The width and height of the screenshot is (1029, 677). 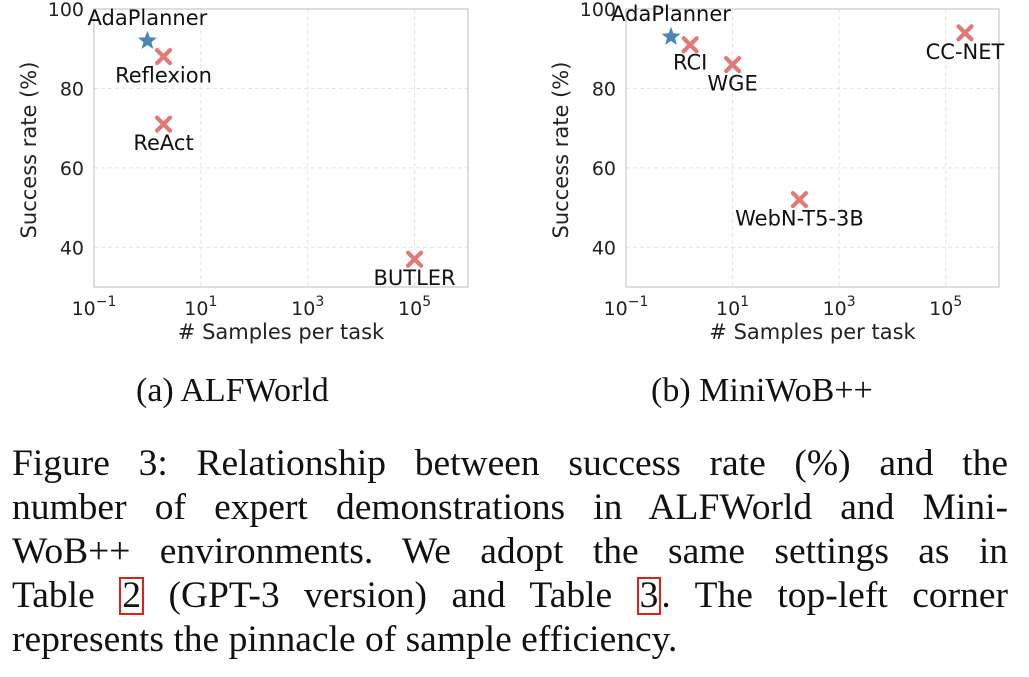 What do you see at coordinates (163, 124) in the screenshot?
I see `point-marker-react` at bounding box center [163, 124].